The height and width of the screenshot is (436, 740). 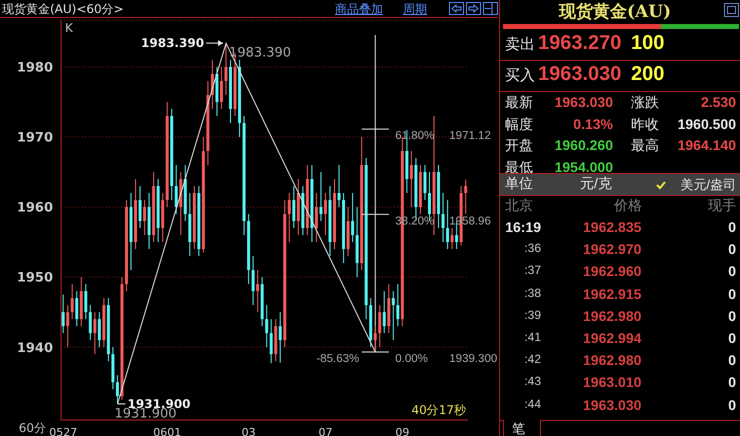 I want to click on text: 买入, so click(x=520, y=75).